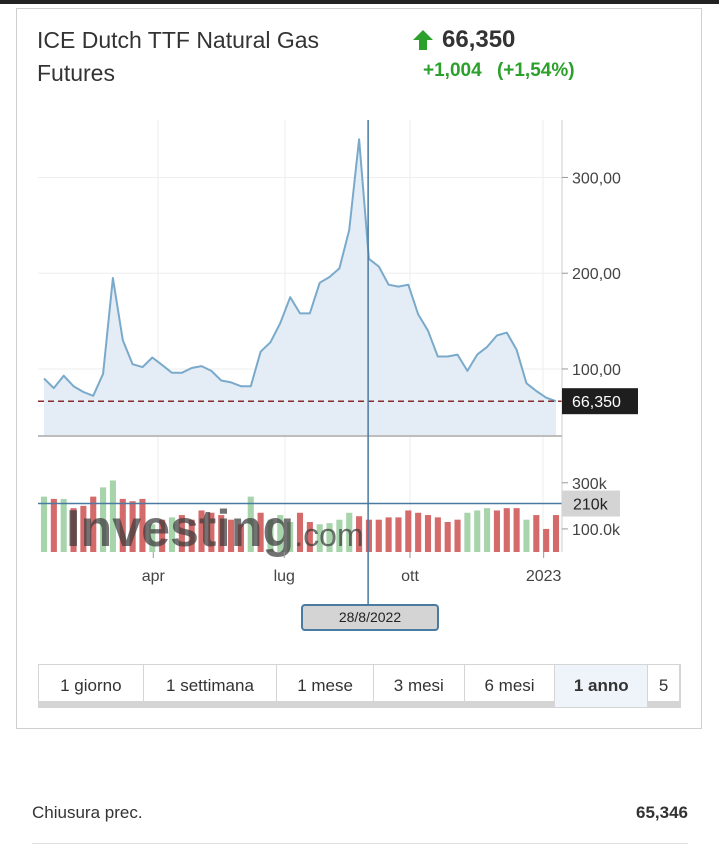  I want to click on range-button-1-mese: 1 mese, so click(325, 686).